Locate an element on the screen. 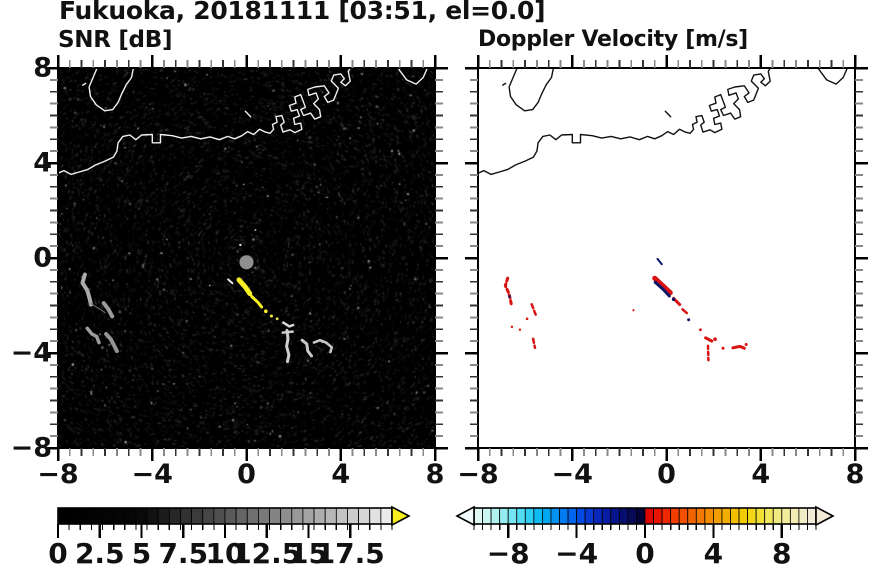 The image size is (870, 570). snr-colorbar-label: 15 is located at coordinates (308, 553).